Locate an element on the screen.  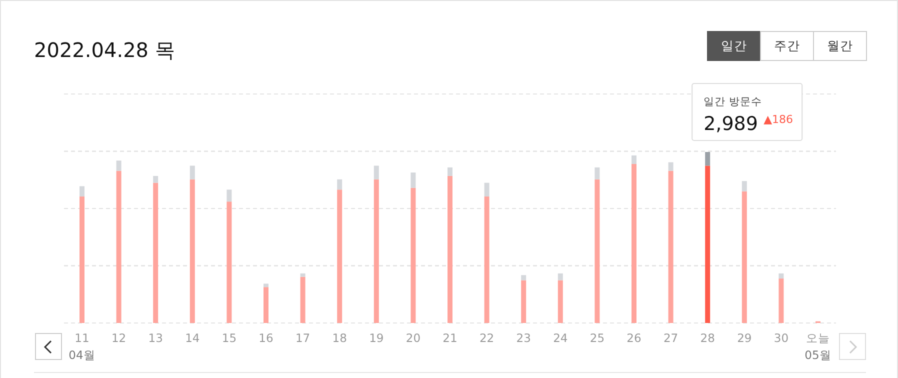
x-tick-label: 23 is located at coordinates (523, 338).